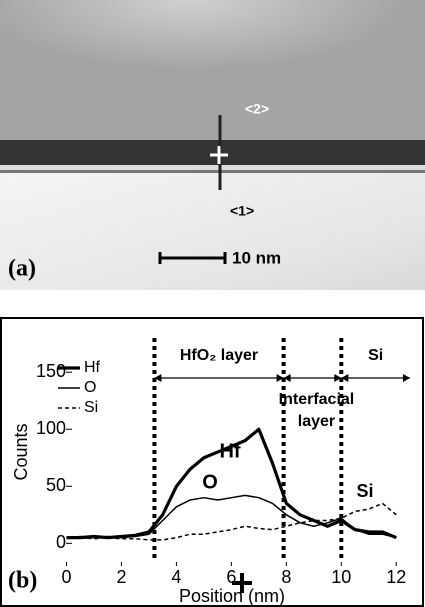  What do you see at coordinates (317, 399) in the screenshot?
I see `annotation: Interfacial` at bounding box center [317, 399].